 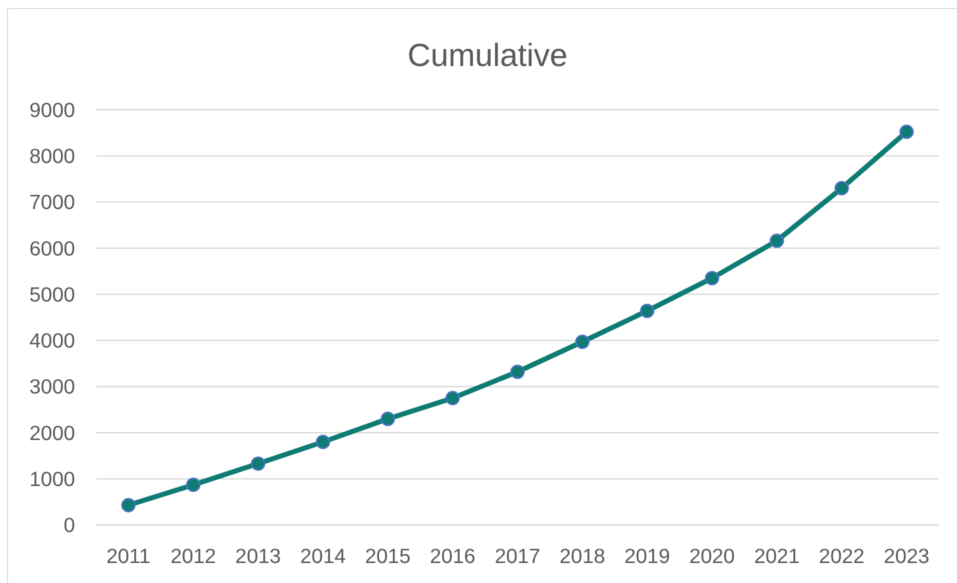 What do you see at coordinates (128, 556) in the screenshot?
I see `x-tick-label: 2011` at bounding box center [128, 556].